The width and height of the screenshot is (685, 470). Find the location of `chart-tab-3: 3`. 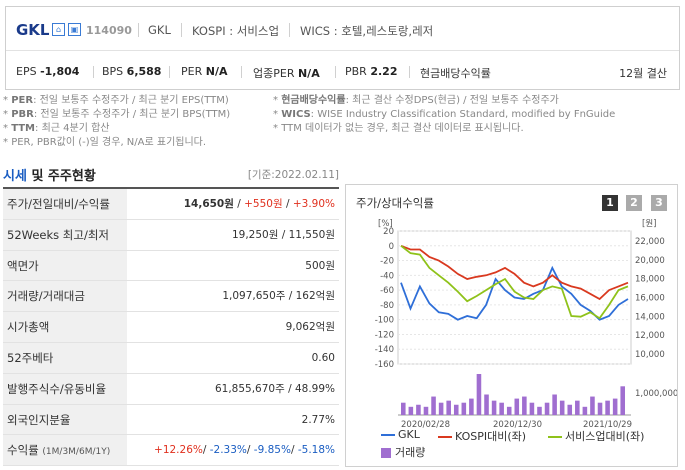

chart-tab-3: 3 is located at coordinates (659, 203).